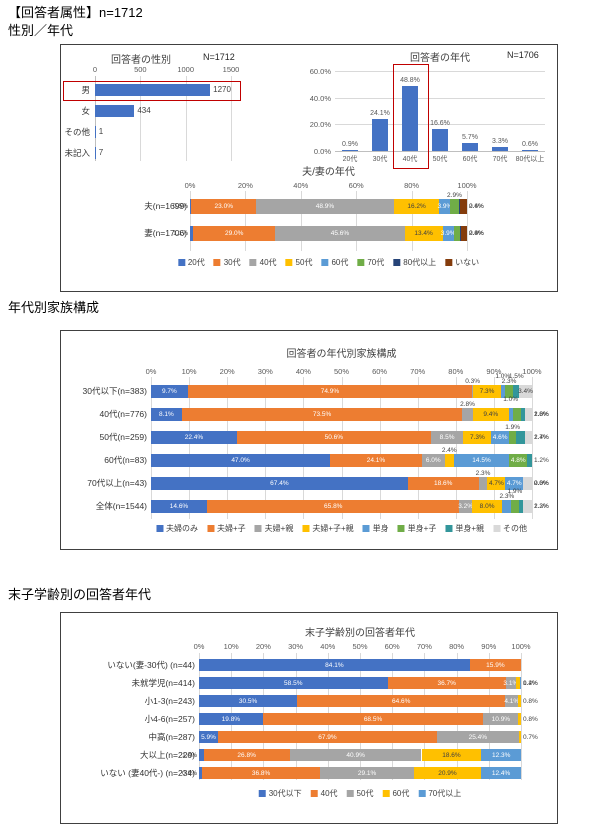 This screenshot has height=830, width=616. I want to click on category-label: 50代, so click(440, 159).